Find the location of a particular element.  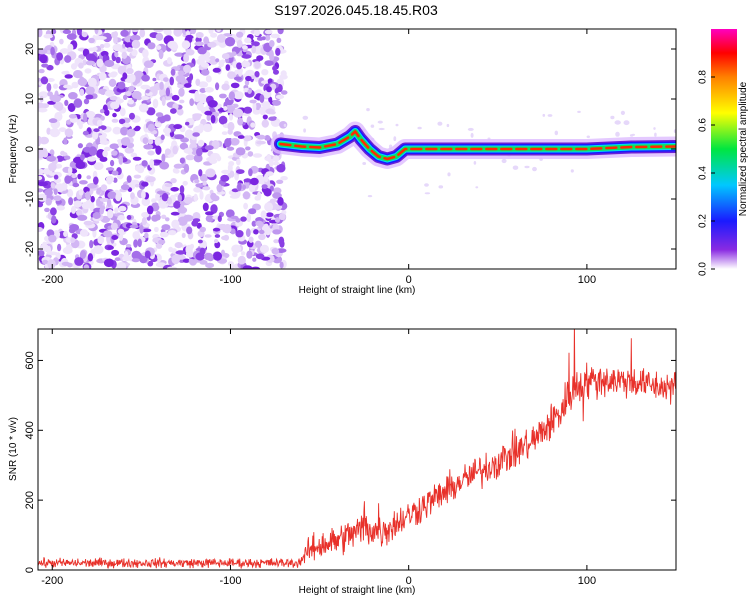

snr-x-tick-label: -200 is located at coordinates (52, 581).